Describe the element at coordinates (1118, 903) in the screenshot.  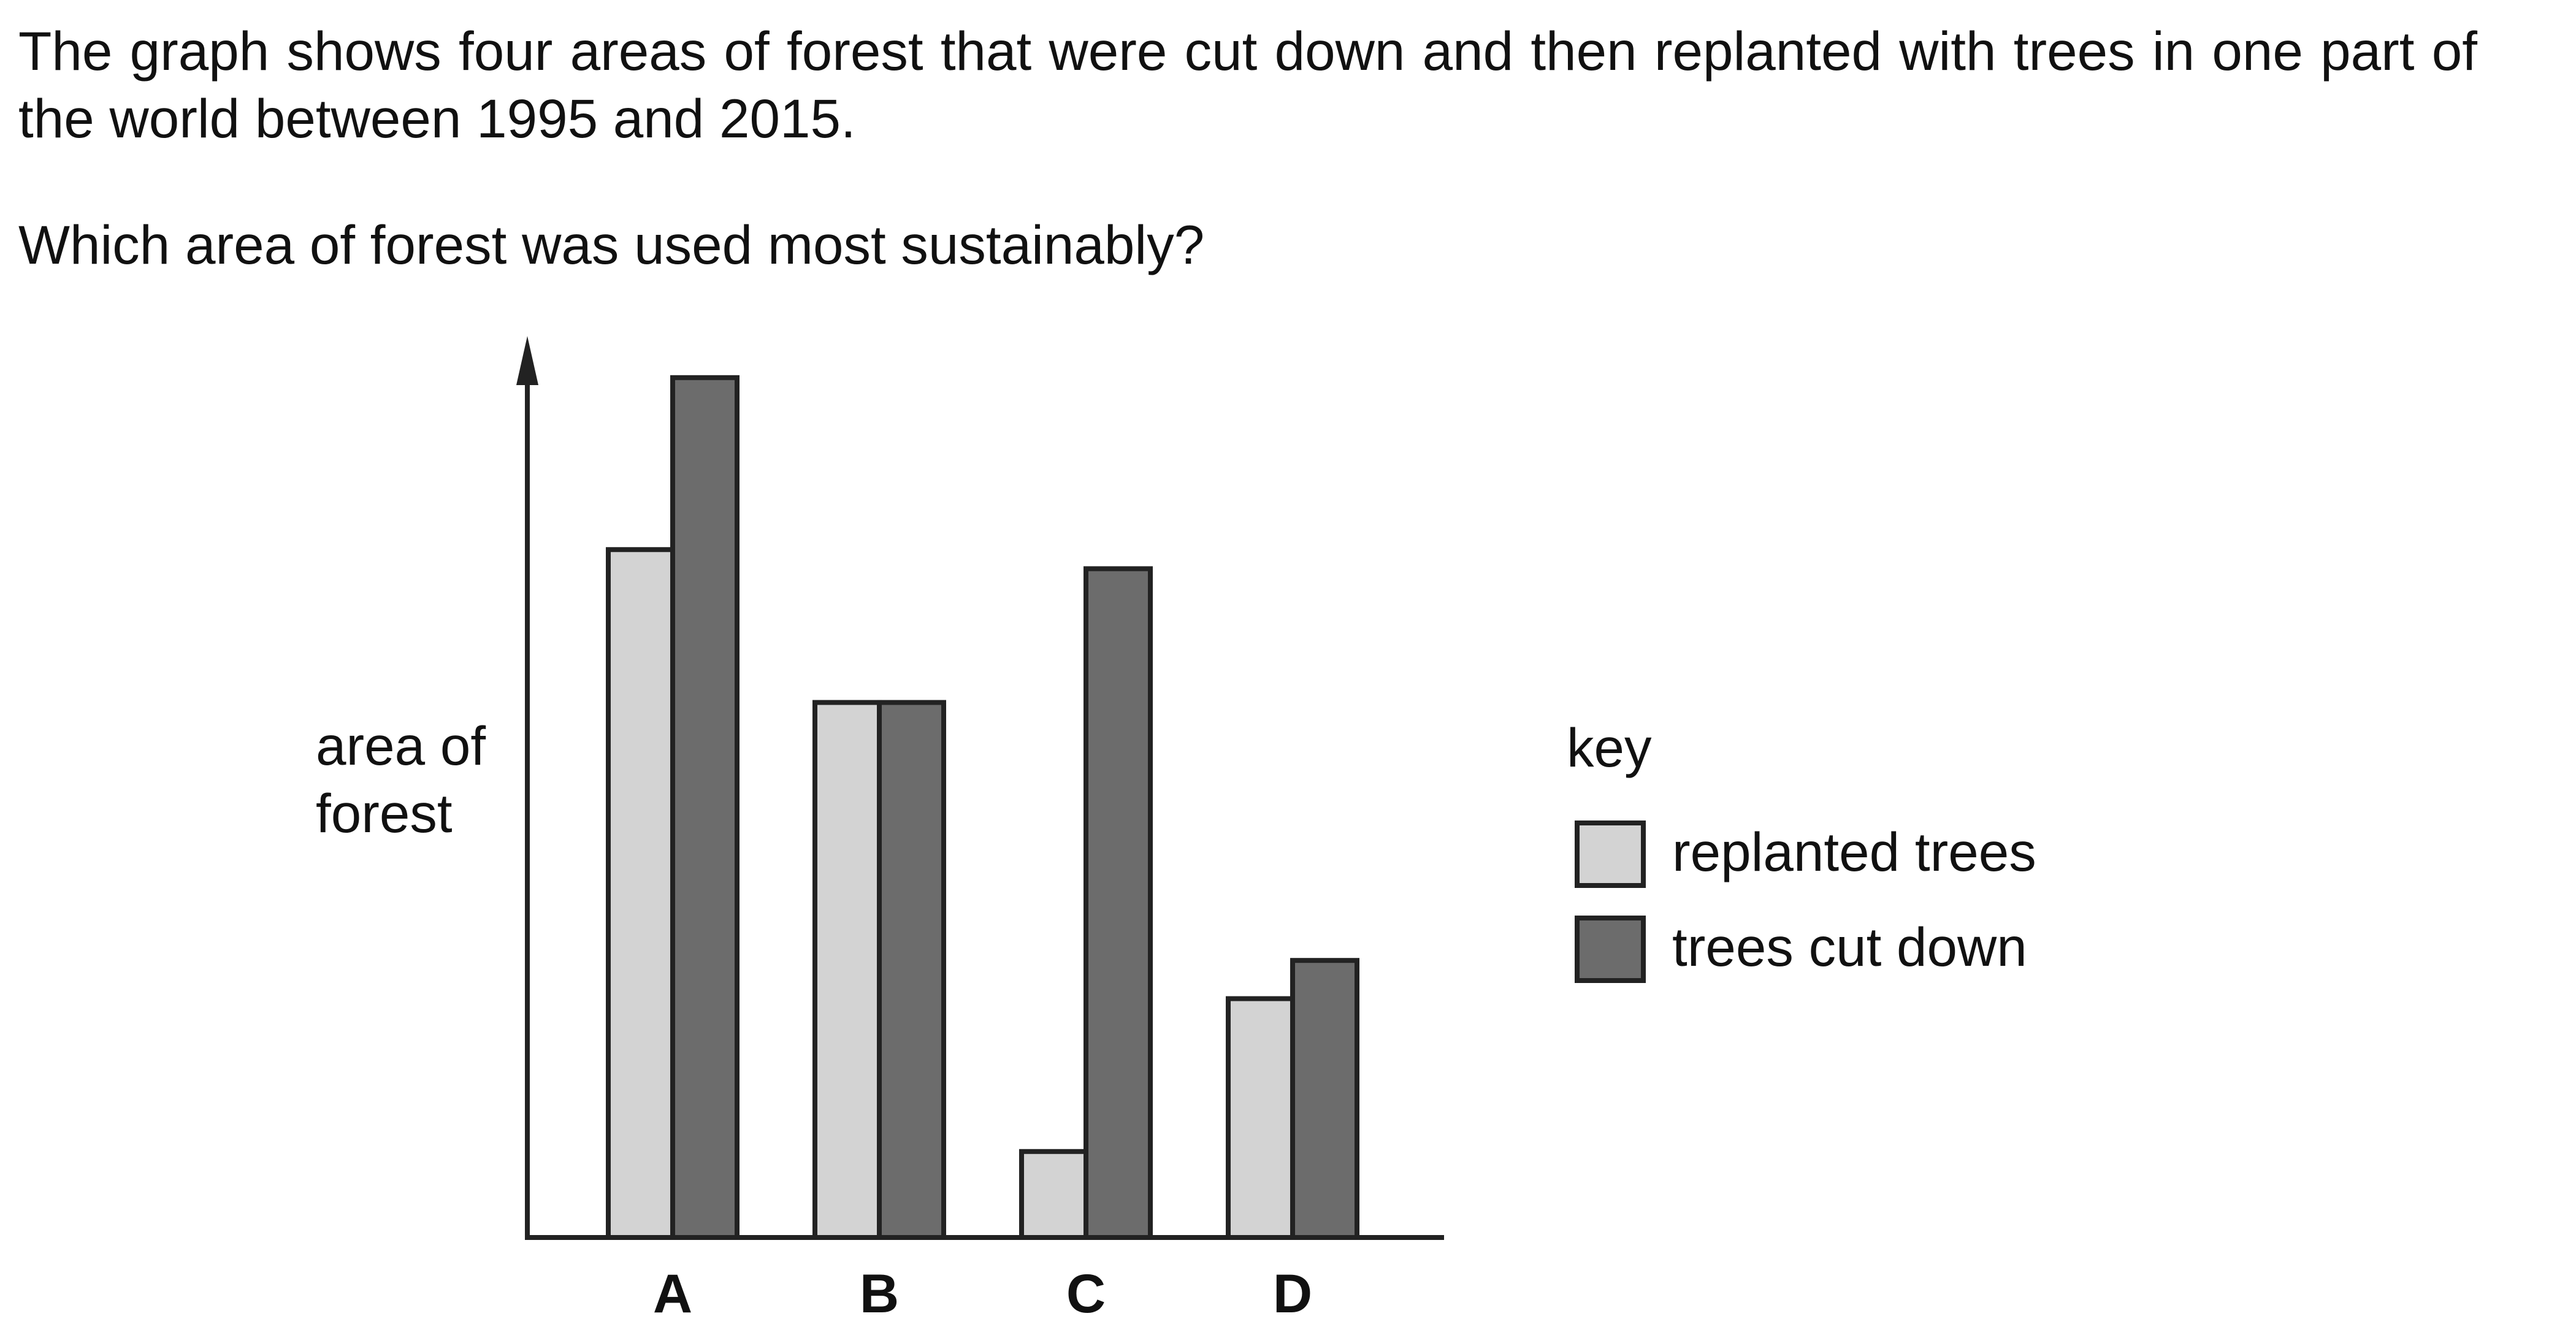
I see `bar-c-cut-down` at that location.